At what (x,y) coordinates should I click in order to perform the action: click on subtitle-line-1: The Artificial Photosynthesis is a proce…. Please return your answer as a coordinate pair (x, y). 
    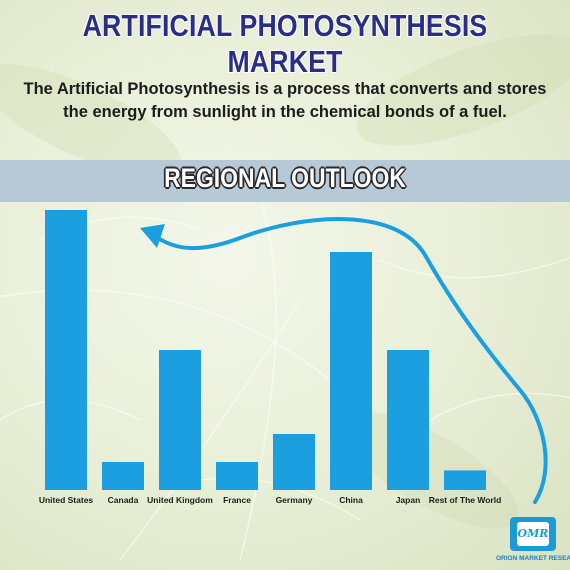
    Looking at the image, I should click on (285, 89).